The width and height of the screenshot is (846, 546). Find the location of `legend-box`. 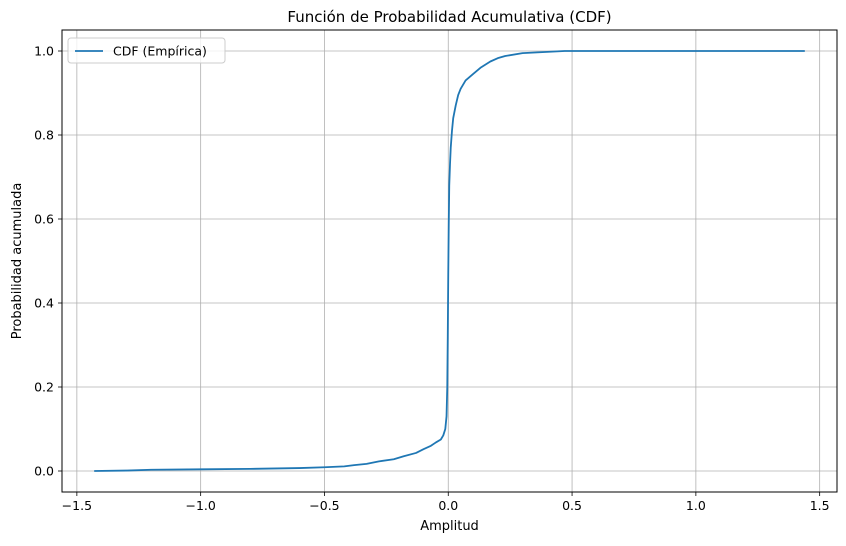

legend-box is located at coordinates (146, 50).